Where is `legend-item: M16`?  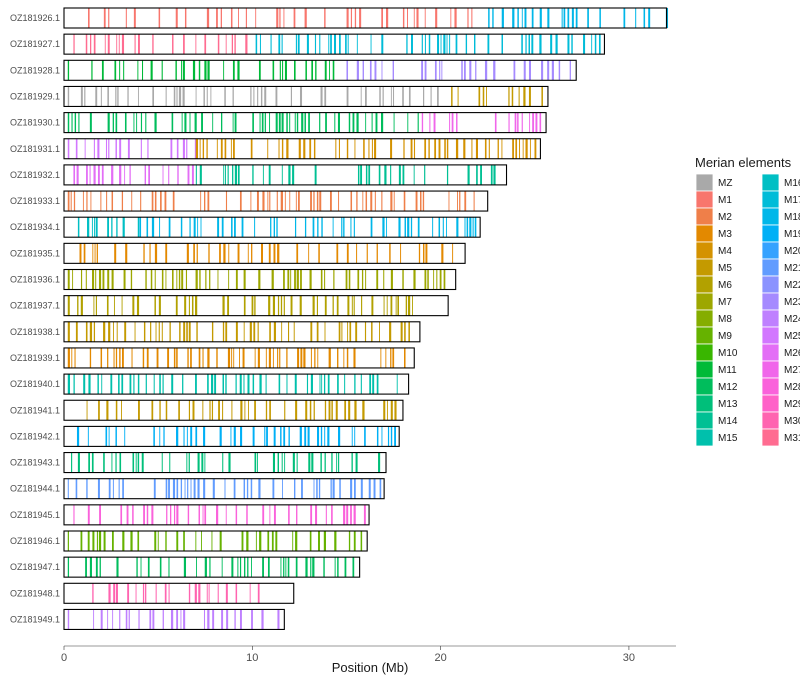
legend-item: M16 is located at coordinates (780, 182).